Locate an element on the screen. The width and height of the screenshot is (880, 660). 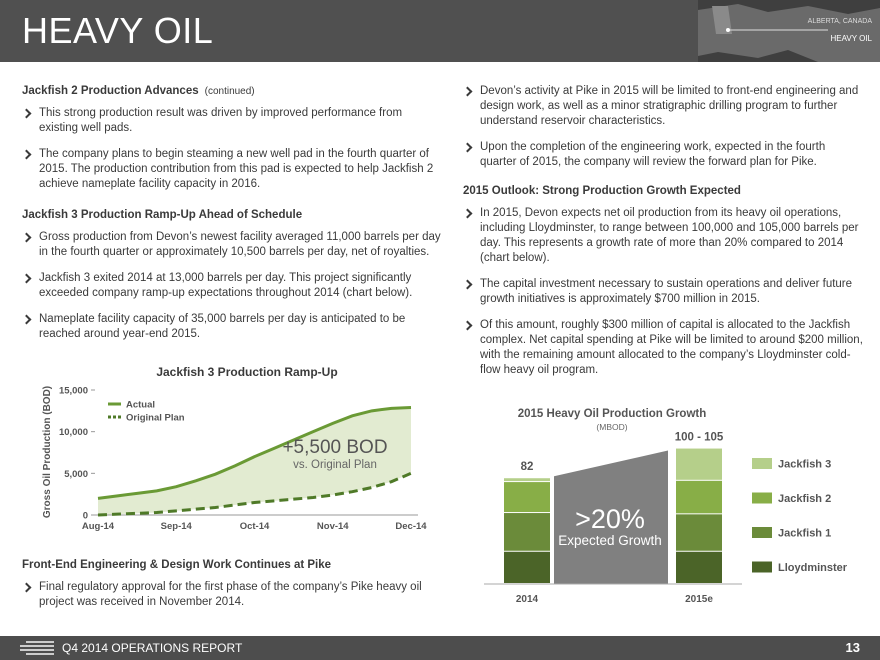
total-label: 100 - 105 is located at coordinates (699, 438).